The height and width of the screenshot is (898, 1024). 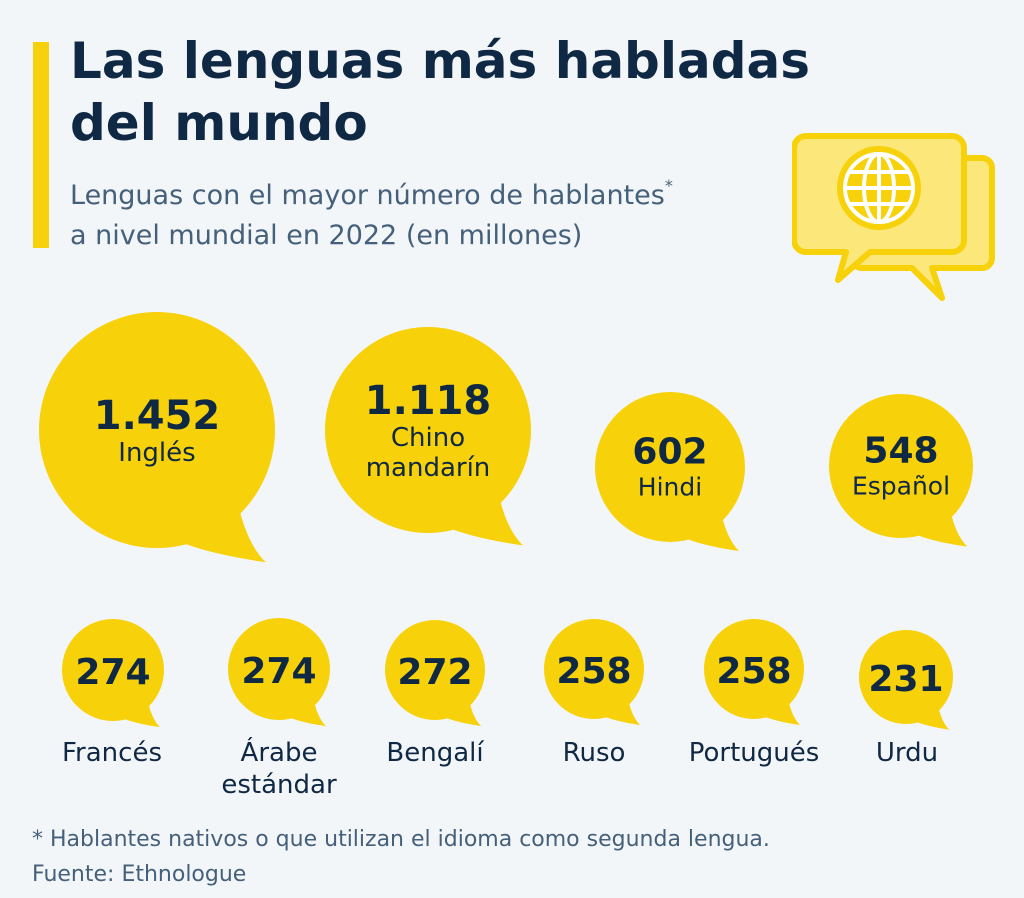 I want to click on subtitle-line-2: a nivel mundial en 2022 (en millones), so click(x=326, y=235).